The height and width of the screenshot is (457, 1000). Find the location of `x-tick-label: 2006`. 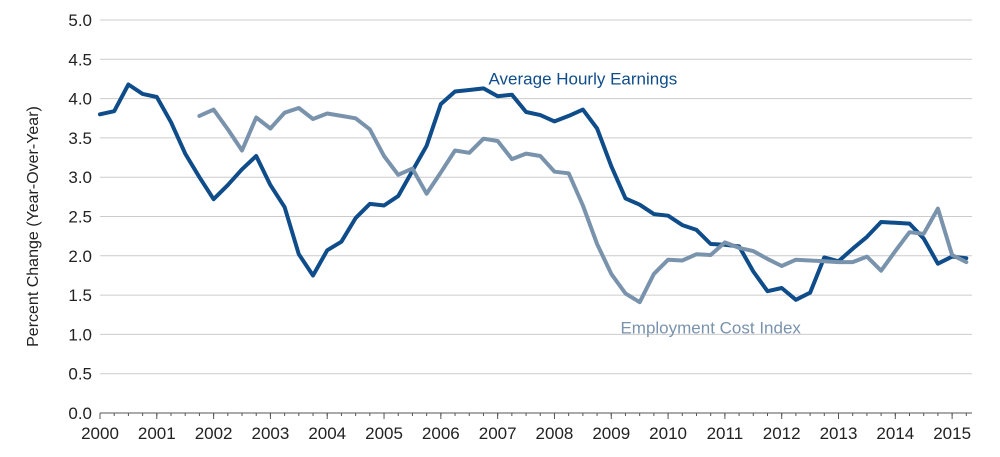

x-tick-label: 2006 is located at coordinates (441, 433).